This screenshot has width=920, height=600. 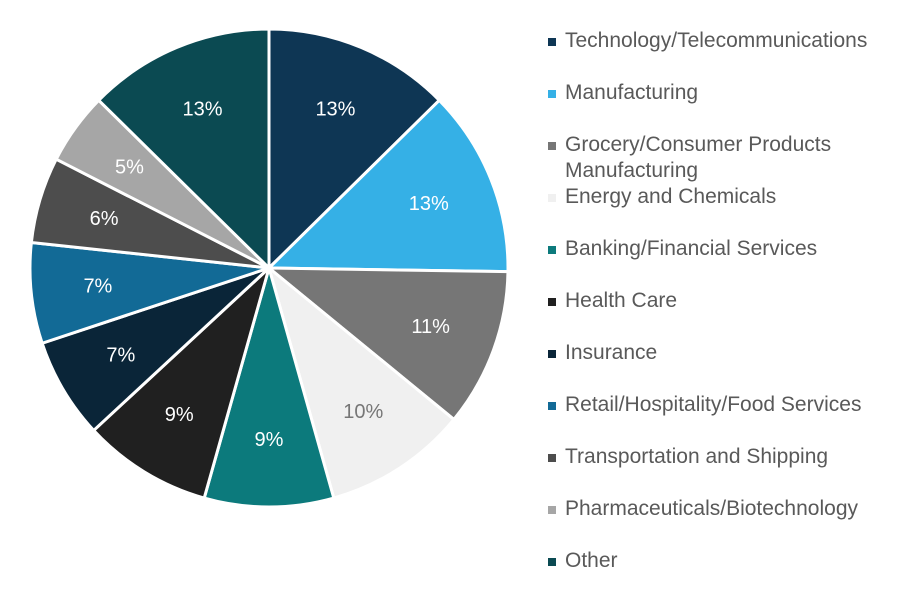 What do you see at coordinates (732, 561) in the screenshot?
I see `legend-item: Other` at bounding box center [732, 561].